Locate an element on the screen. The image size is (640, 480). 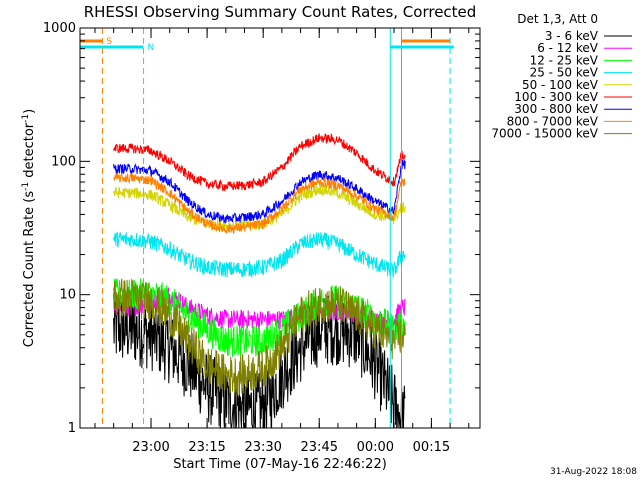
y-tick-label: 100 is located at coordinates (63, 161).